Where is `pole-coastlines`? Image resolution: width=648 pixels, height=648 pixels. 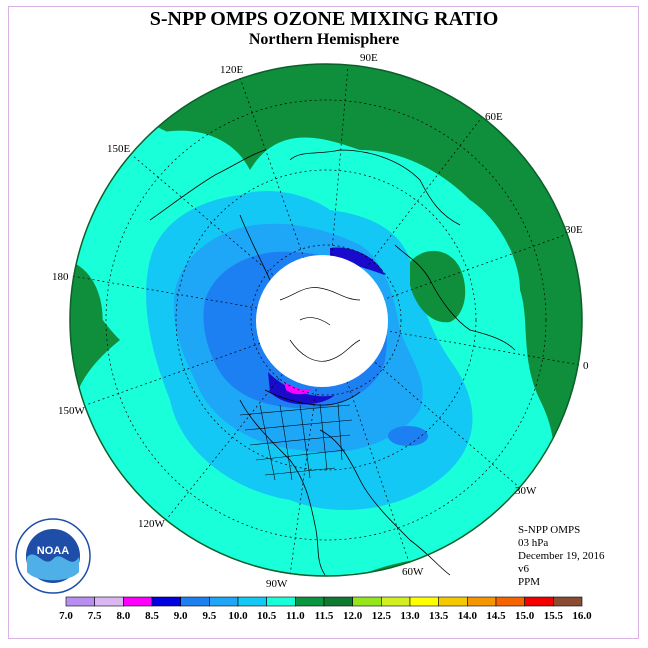
pole-coastlines is located at coordinates (320, 324).